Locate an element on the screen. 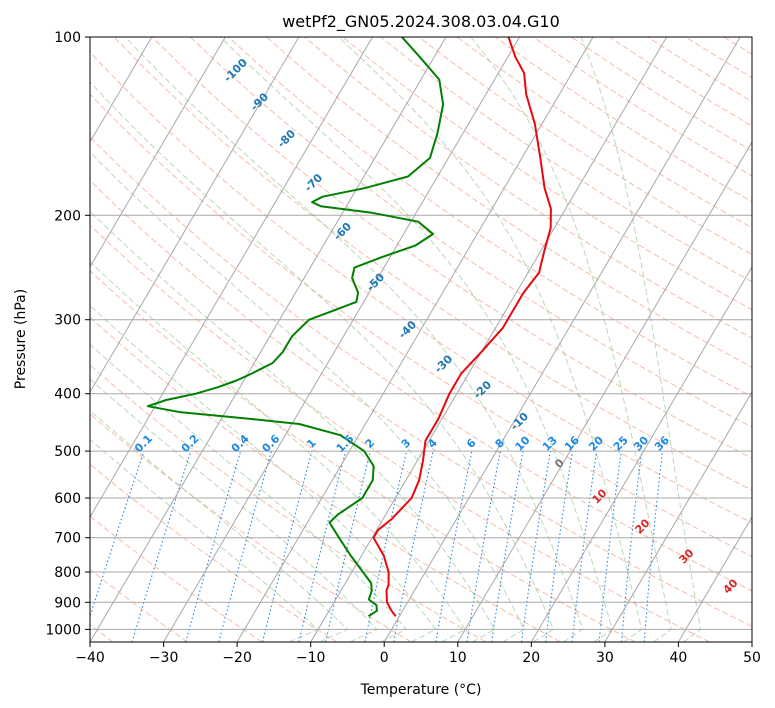 The width and height of the screenshot is (775, 708). x-tick-label: 20 is located at coordinates (531, 658).